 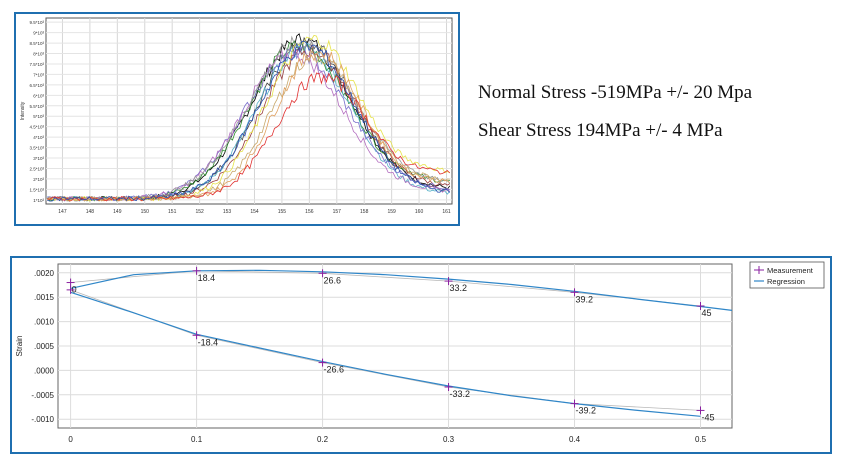 What do you see at coordinates (44, 370) in the screenshot?
I see `y-tick-label: .0000` at bounding box center [44, 370].